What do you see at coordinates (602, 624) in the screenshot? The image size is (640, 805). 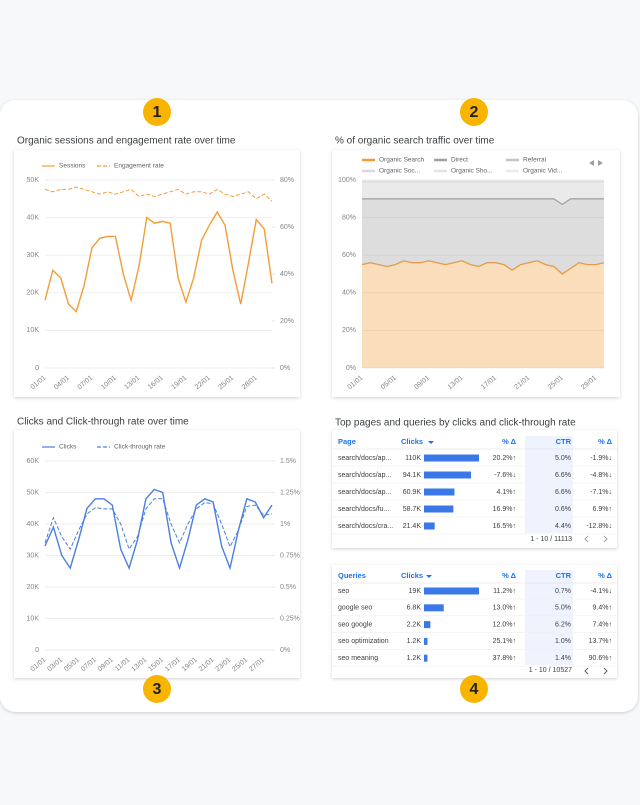 I see `cell: 7.4%↑` at bounding box center [602, 624].